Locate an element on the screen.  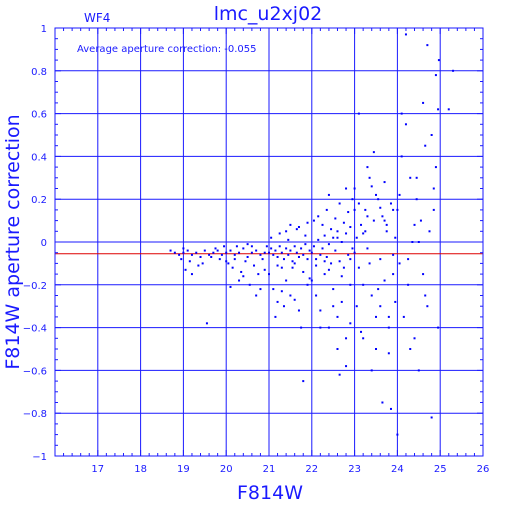
y-tick-label: 0.2 is located at coordinates (39, 200).